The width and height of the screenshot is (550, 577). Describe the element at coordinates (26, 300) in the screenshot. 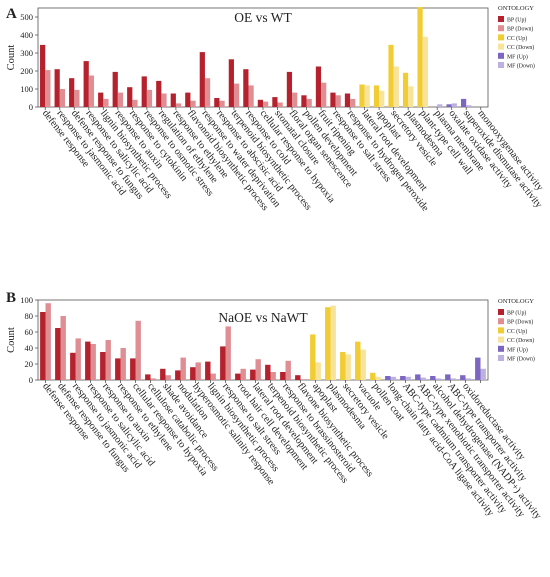

I see `y-tick-label: 100` at that location.